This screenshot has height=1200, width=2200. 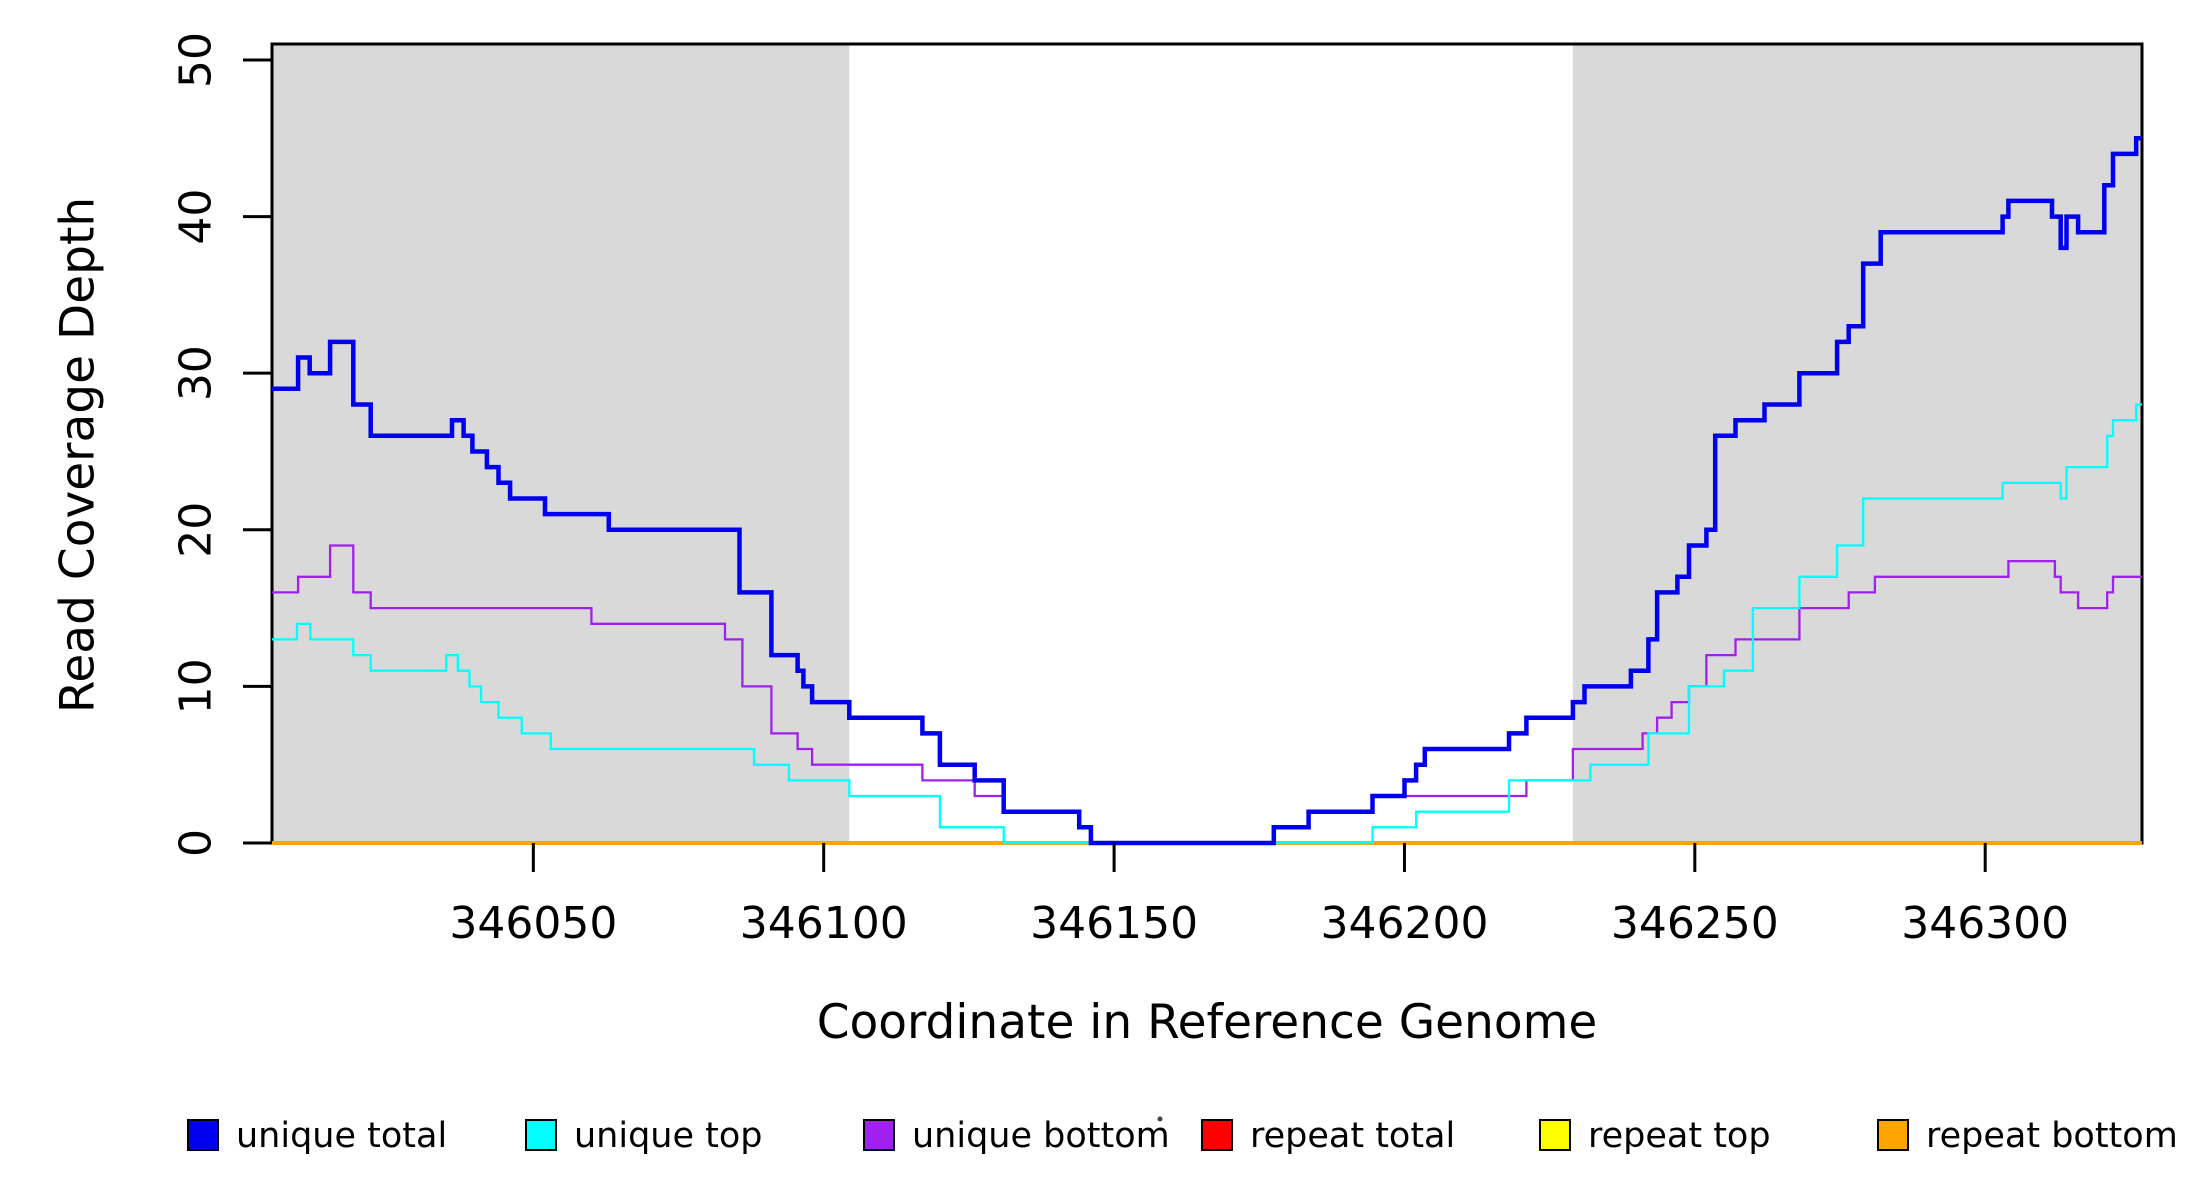 What do you see at coordinates (1404, 923) in the screenshot?
I see `x-tick-label: 346200` at bounding box center [1404, 923].